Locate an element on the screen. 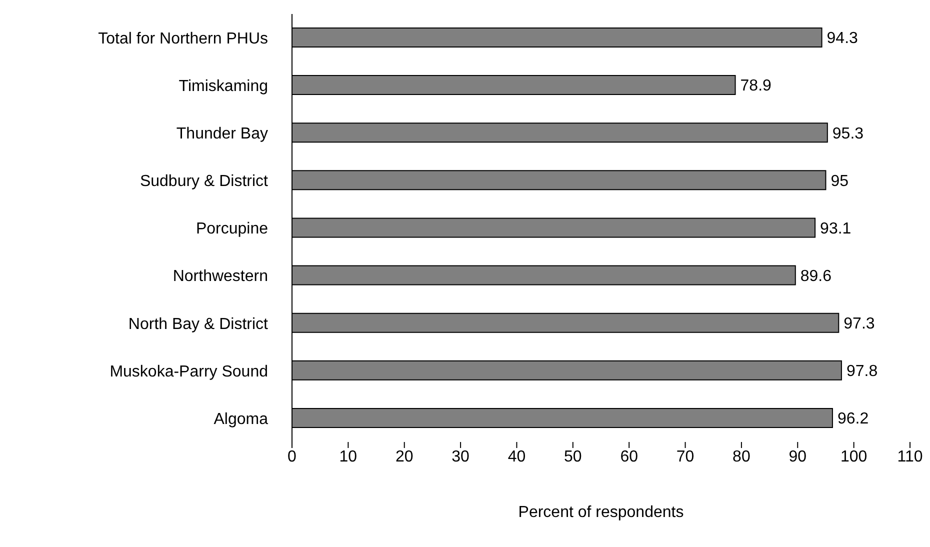  y-tick-label: Northwestern is located at coordinates (220, 277).